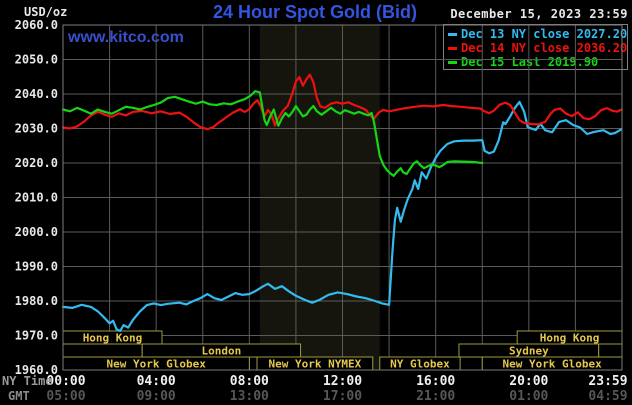 The width and height of the screenshot is (632, 405). What do you see at coordinates (528, 381) in the screenshot?
I see `x-tick-ny-time: 20:00` at bounding box center [528, 381].